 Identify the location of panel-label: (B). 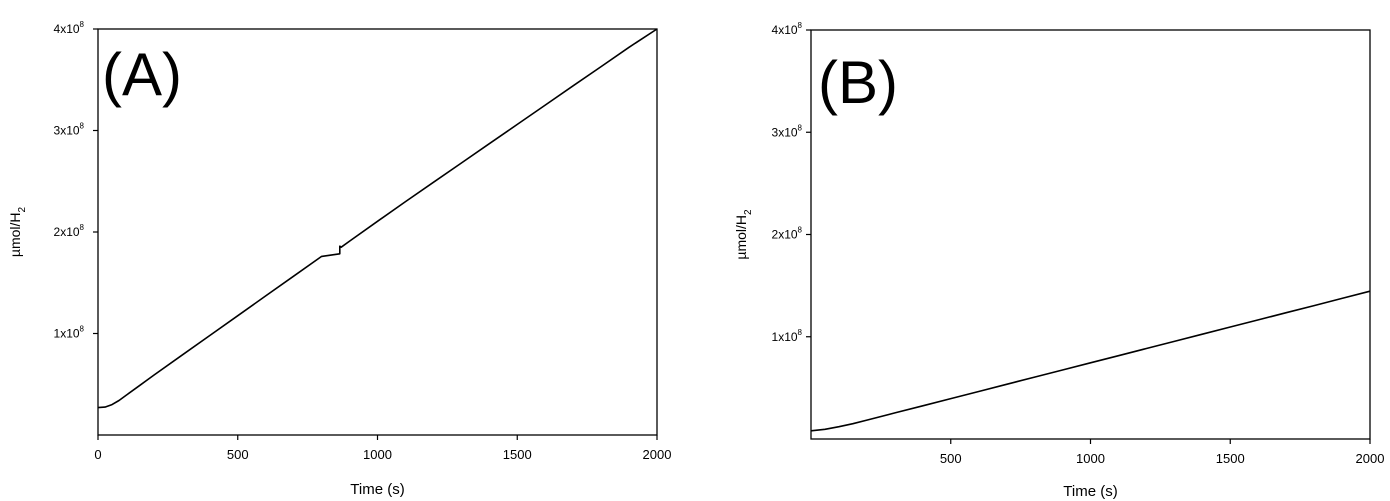
(858, 82).